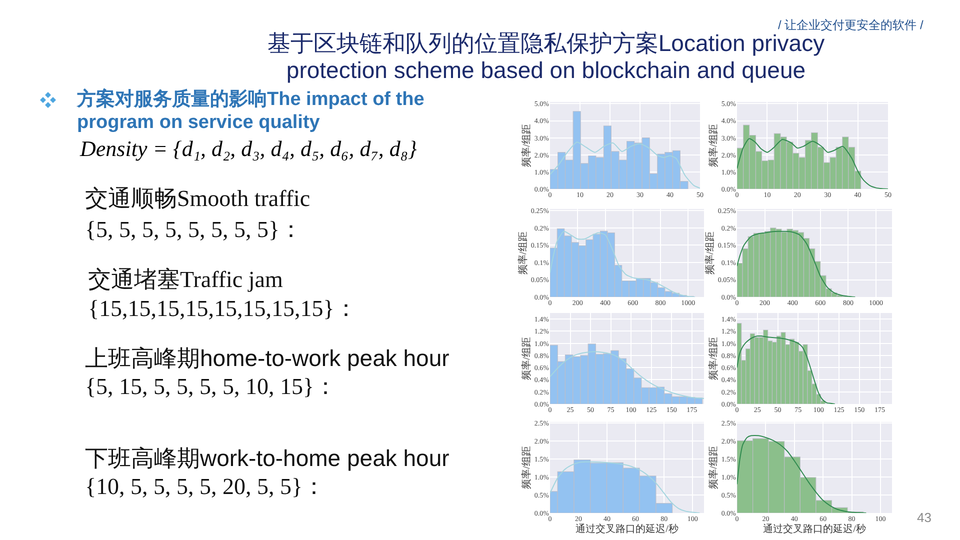 This screenshot has width=960, height=540. Describe the element at coordinates (205, 487) in the screenshot. I see `text: {10, 5, 5, 5, 5, 20, 5, 5}：` at that location.